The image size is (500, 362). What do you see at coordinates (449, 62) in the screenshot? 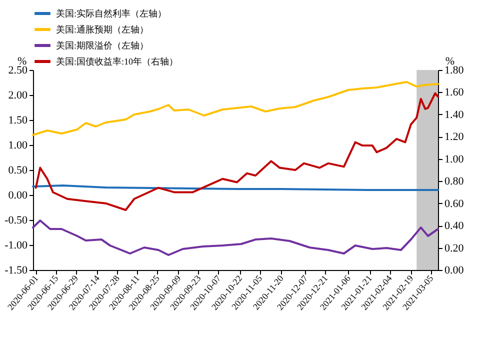
I see `y2-axis-title: %` at bounding box center [449, 62].